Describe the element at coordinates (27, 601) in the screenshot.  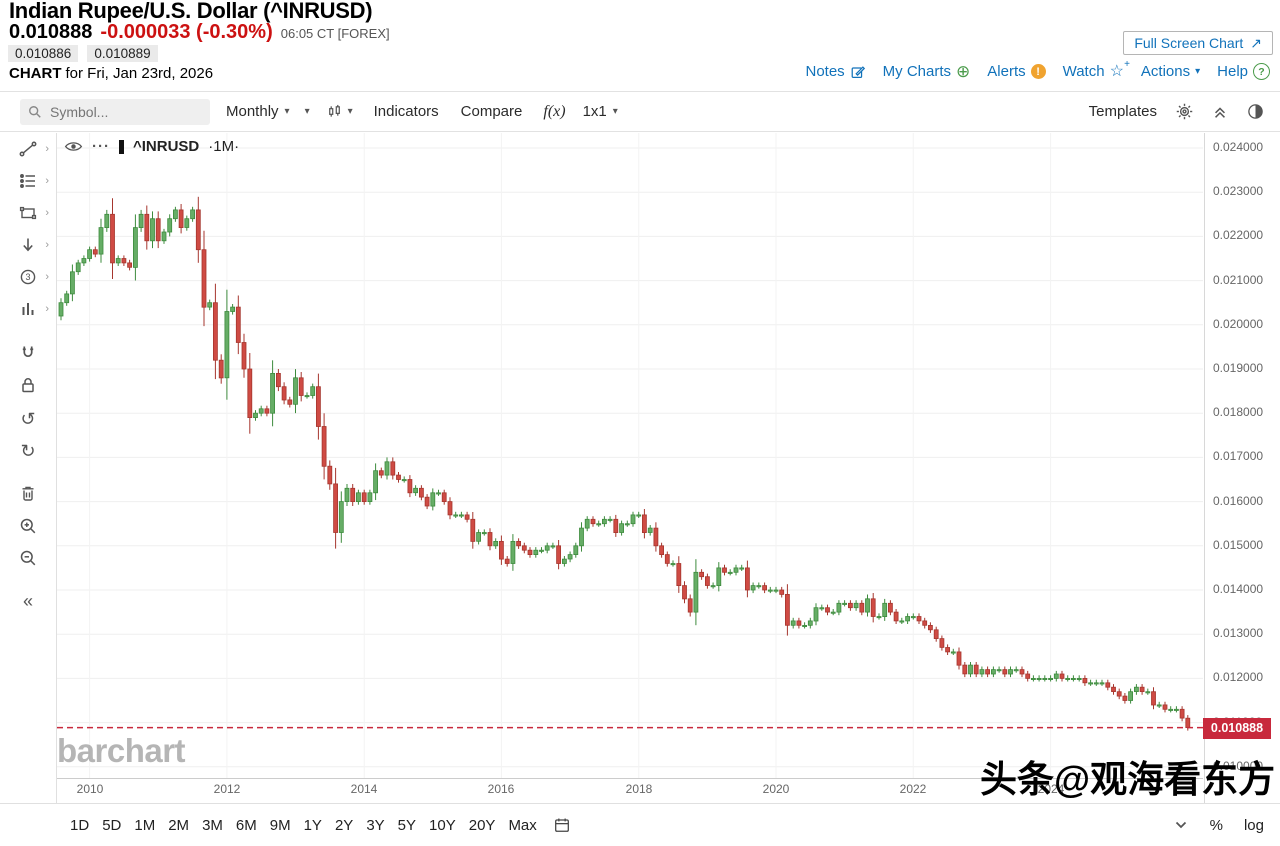
I see `collapse-sidebar-button: «` at that location.